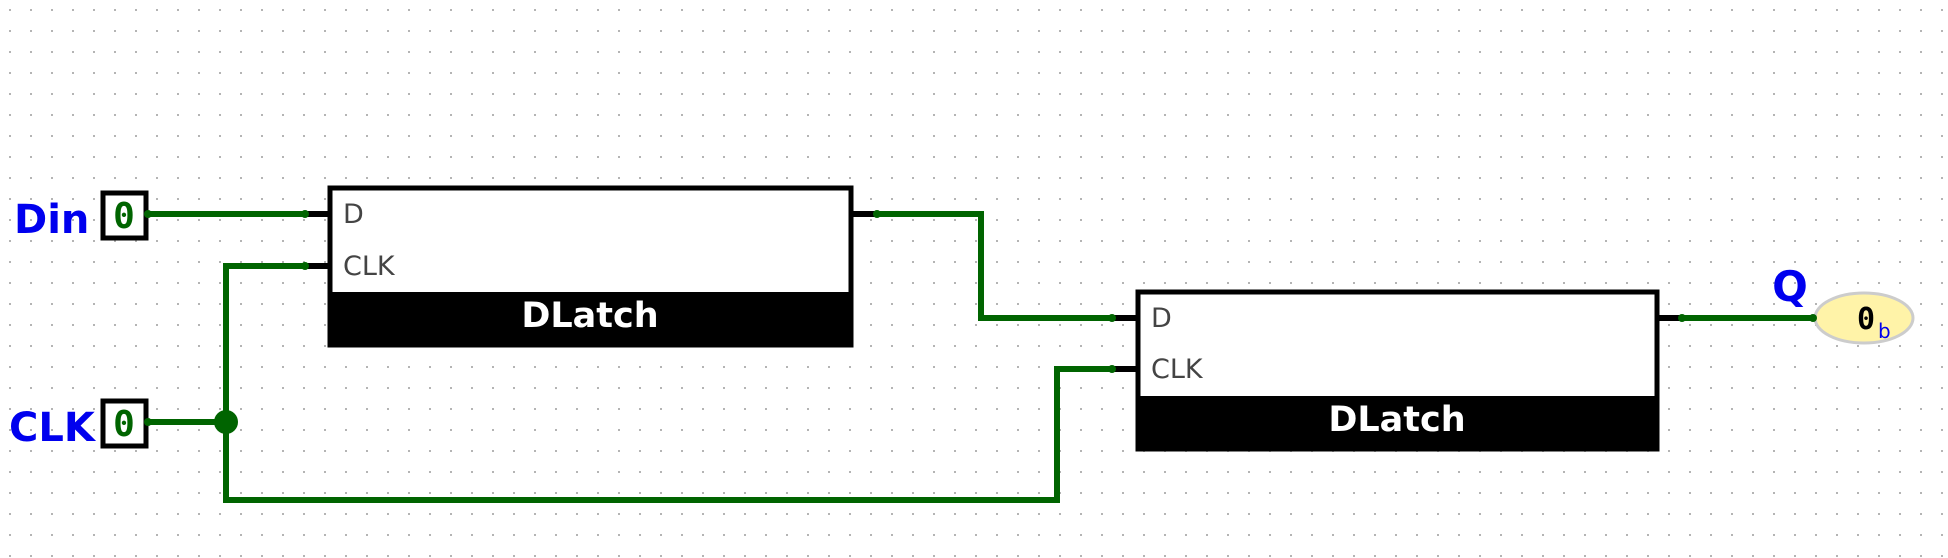 This screenshot has height=558, width=1948. What do you see at coordinates (226, 422) in the screenshot?
I see `wire-junction` at bounding box center [226, 422].